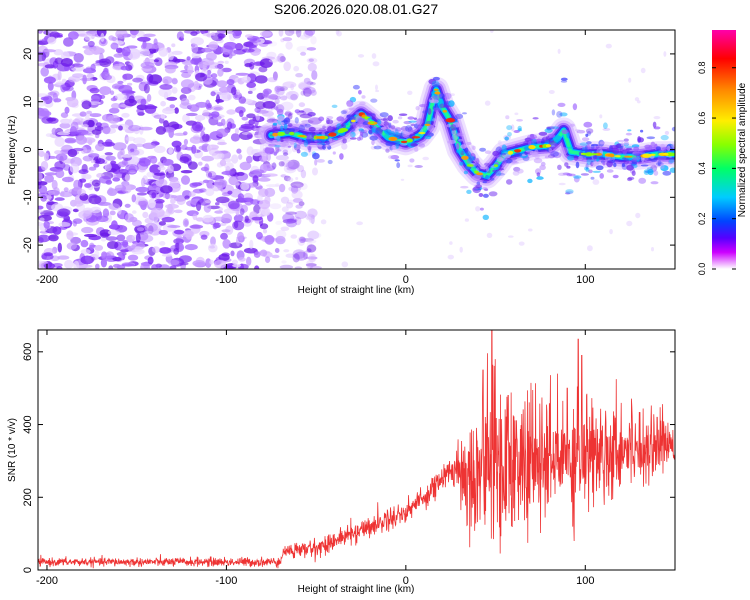  What do you see at coordinates (406, 581) in the screenshot?
I see `snr-x-tick-label: 0` at bounding box center [406, 581].